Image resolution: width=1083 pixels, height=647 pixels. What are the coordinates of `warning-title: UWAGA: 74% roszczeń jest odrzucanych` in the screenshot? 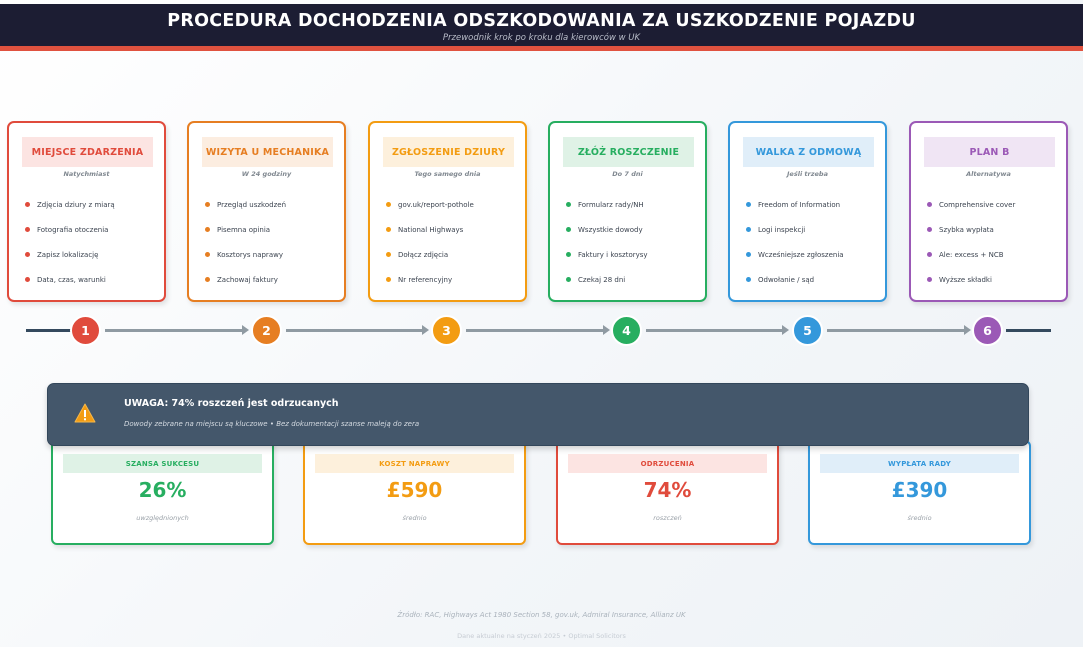 It's located at (231, 403).